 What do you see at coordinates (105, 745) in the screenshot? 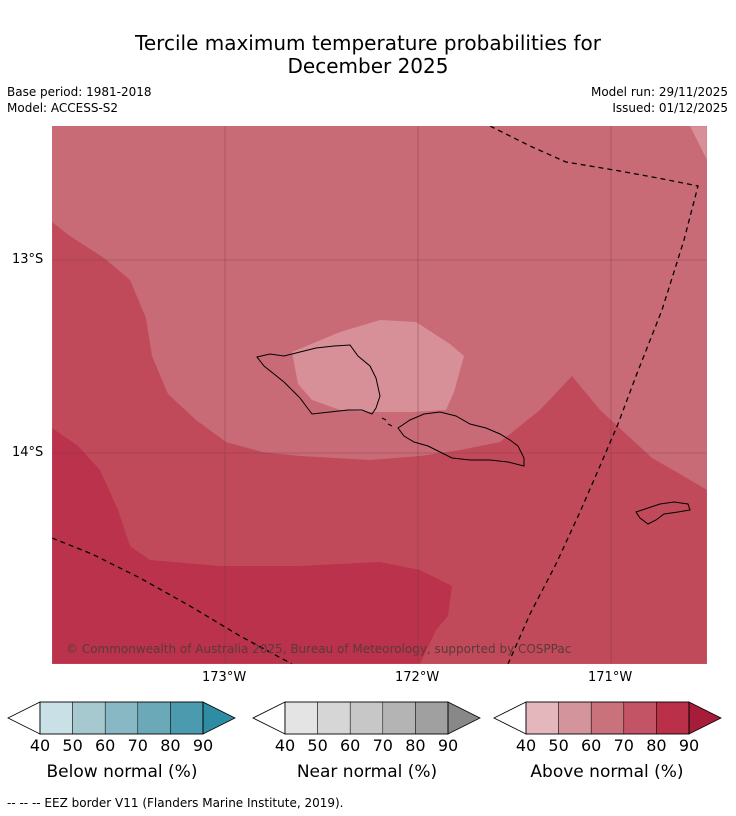
I see `colorbar-below-tick: 60` at bounding box center [105, 745].